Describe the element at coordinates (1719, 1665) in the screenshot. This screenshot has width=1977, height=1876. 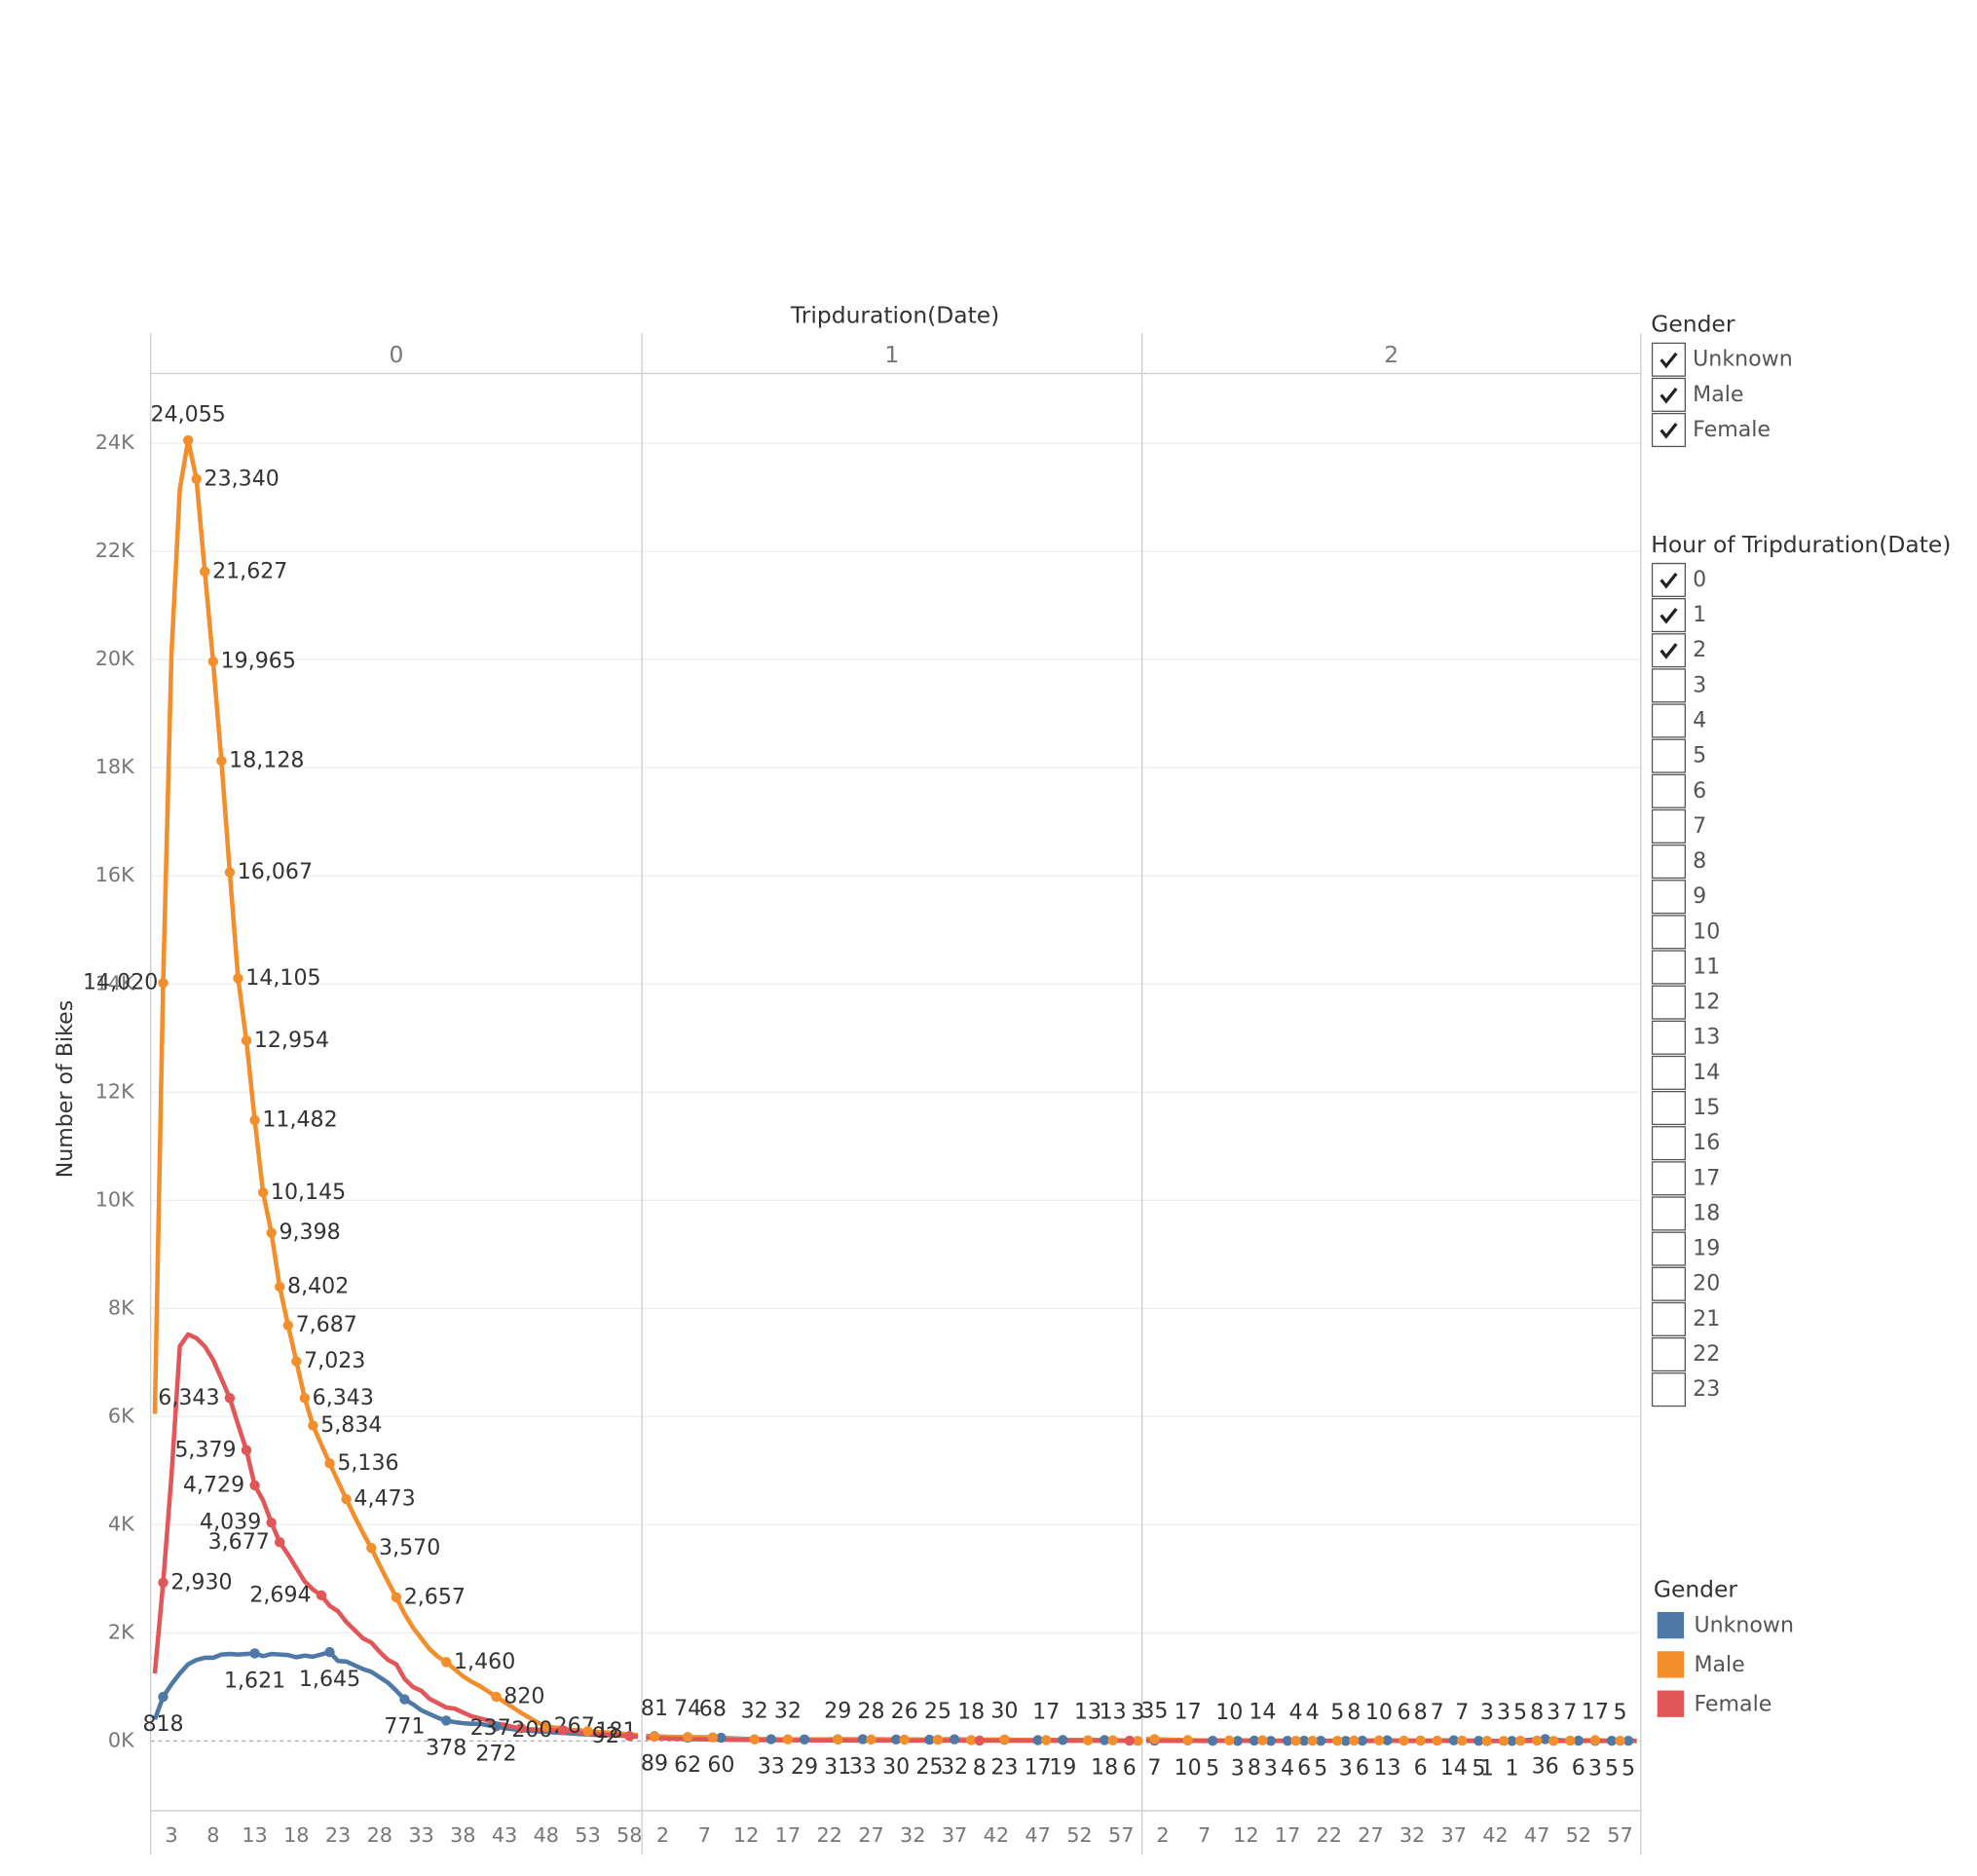
I see `legend-label: Male` at that location.